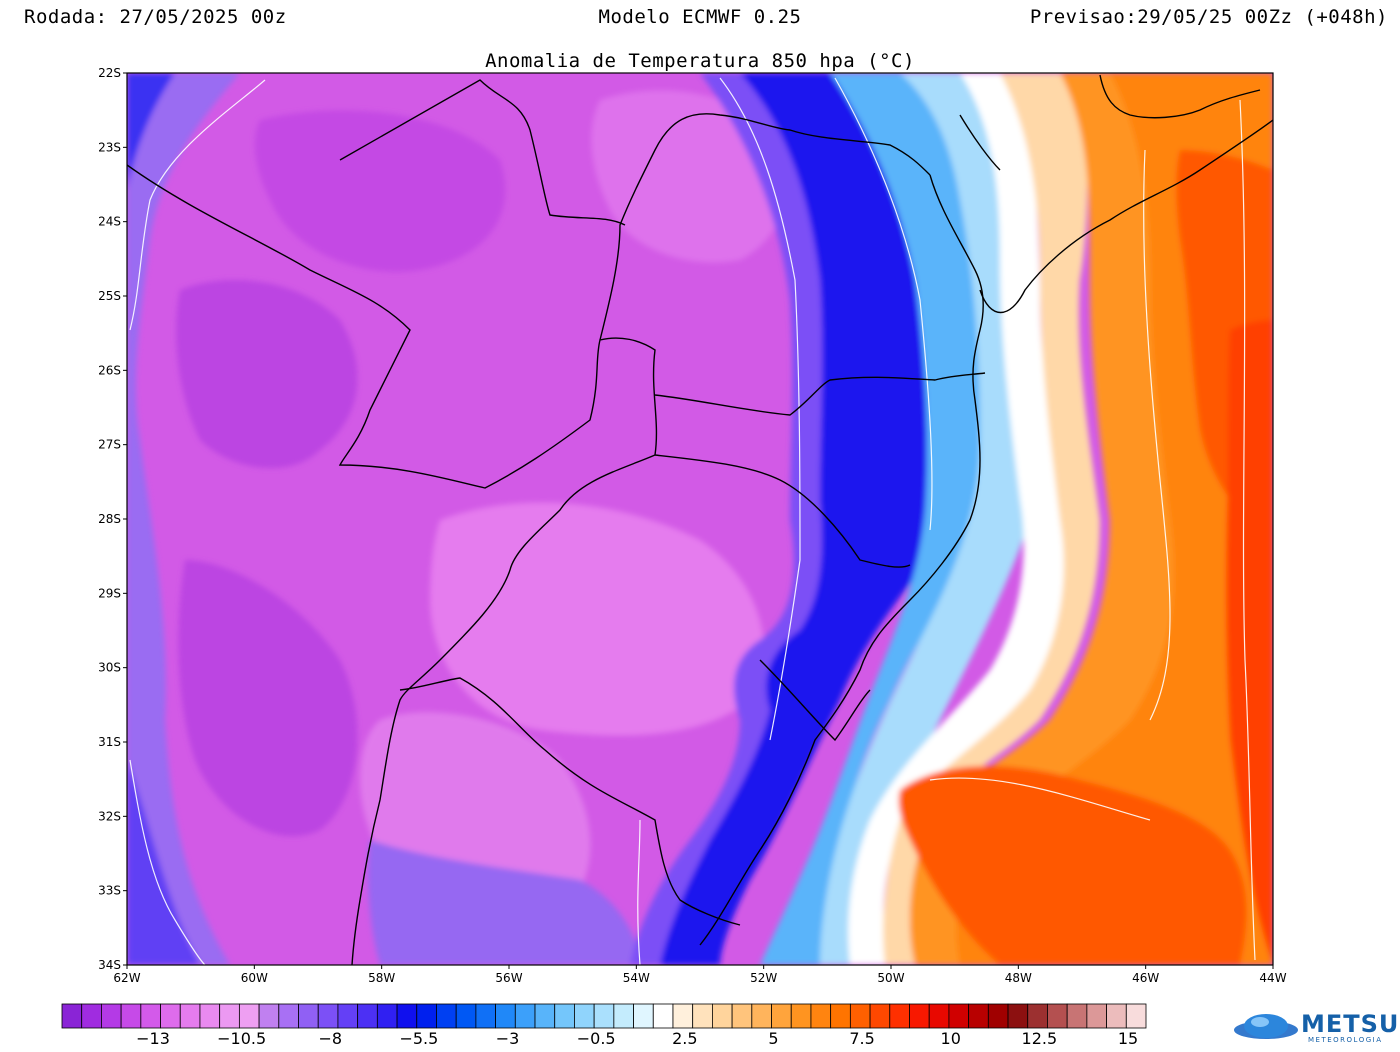 The width and height of the screenshot is (1400, 1052). Describe the element at coordinates (763, 978) in the screenshot. I see `lon-tick-label: 52W` at that location.